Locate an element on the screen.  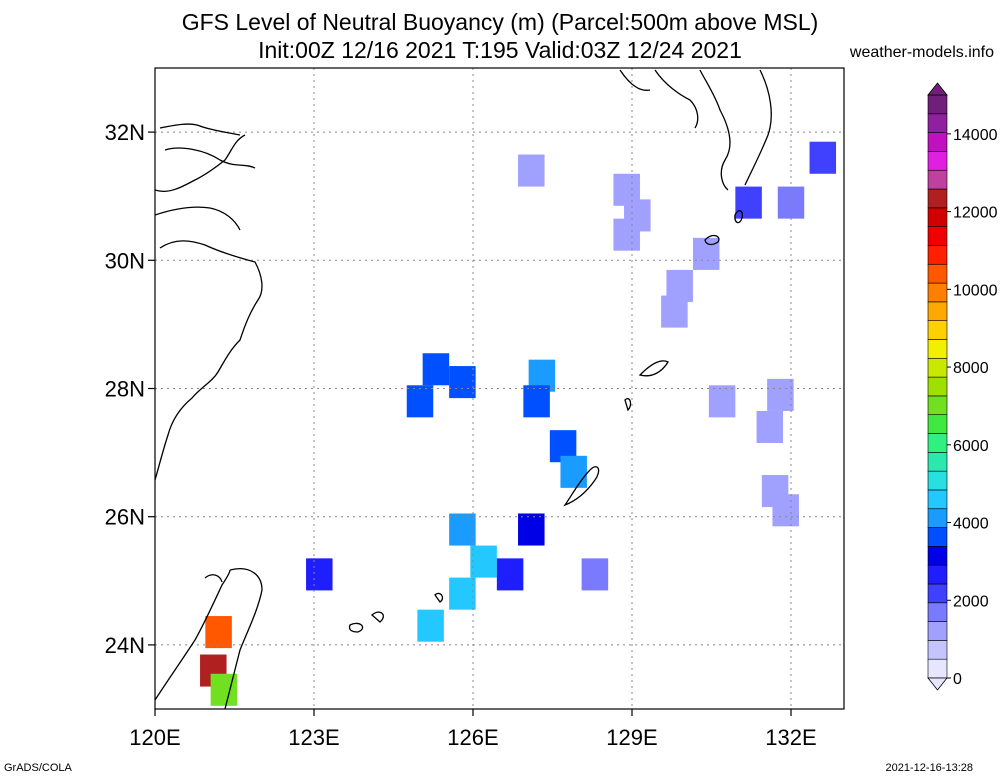
colorbar-label: 6000 is located at coordinates (971, 446).